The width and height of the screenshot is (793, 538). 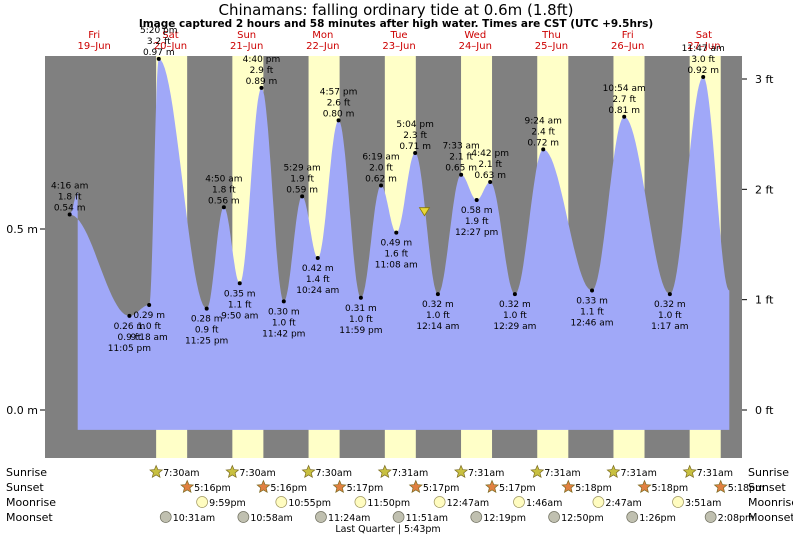 I want to click on tide-label: 0.33 m, so click(x=592, y=302).